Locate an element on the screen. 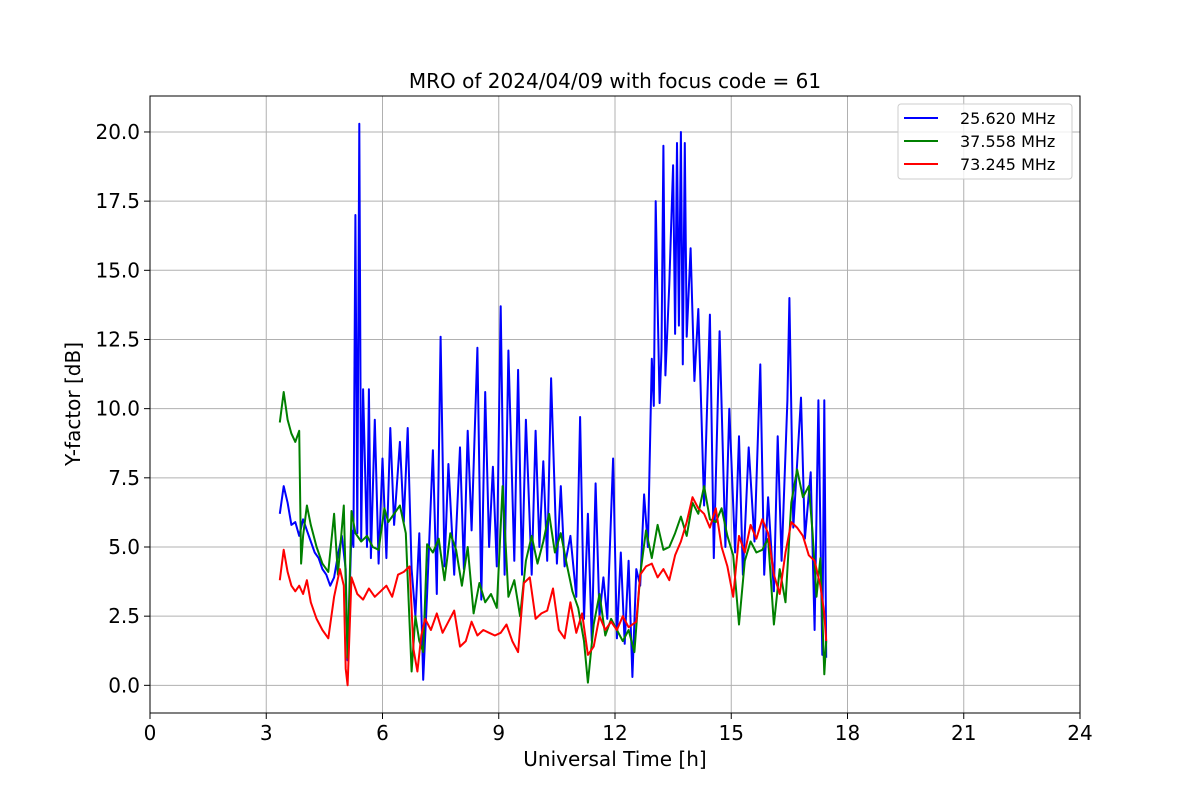  x-tick-label: 24 is located at coordinates (1079, 733).